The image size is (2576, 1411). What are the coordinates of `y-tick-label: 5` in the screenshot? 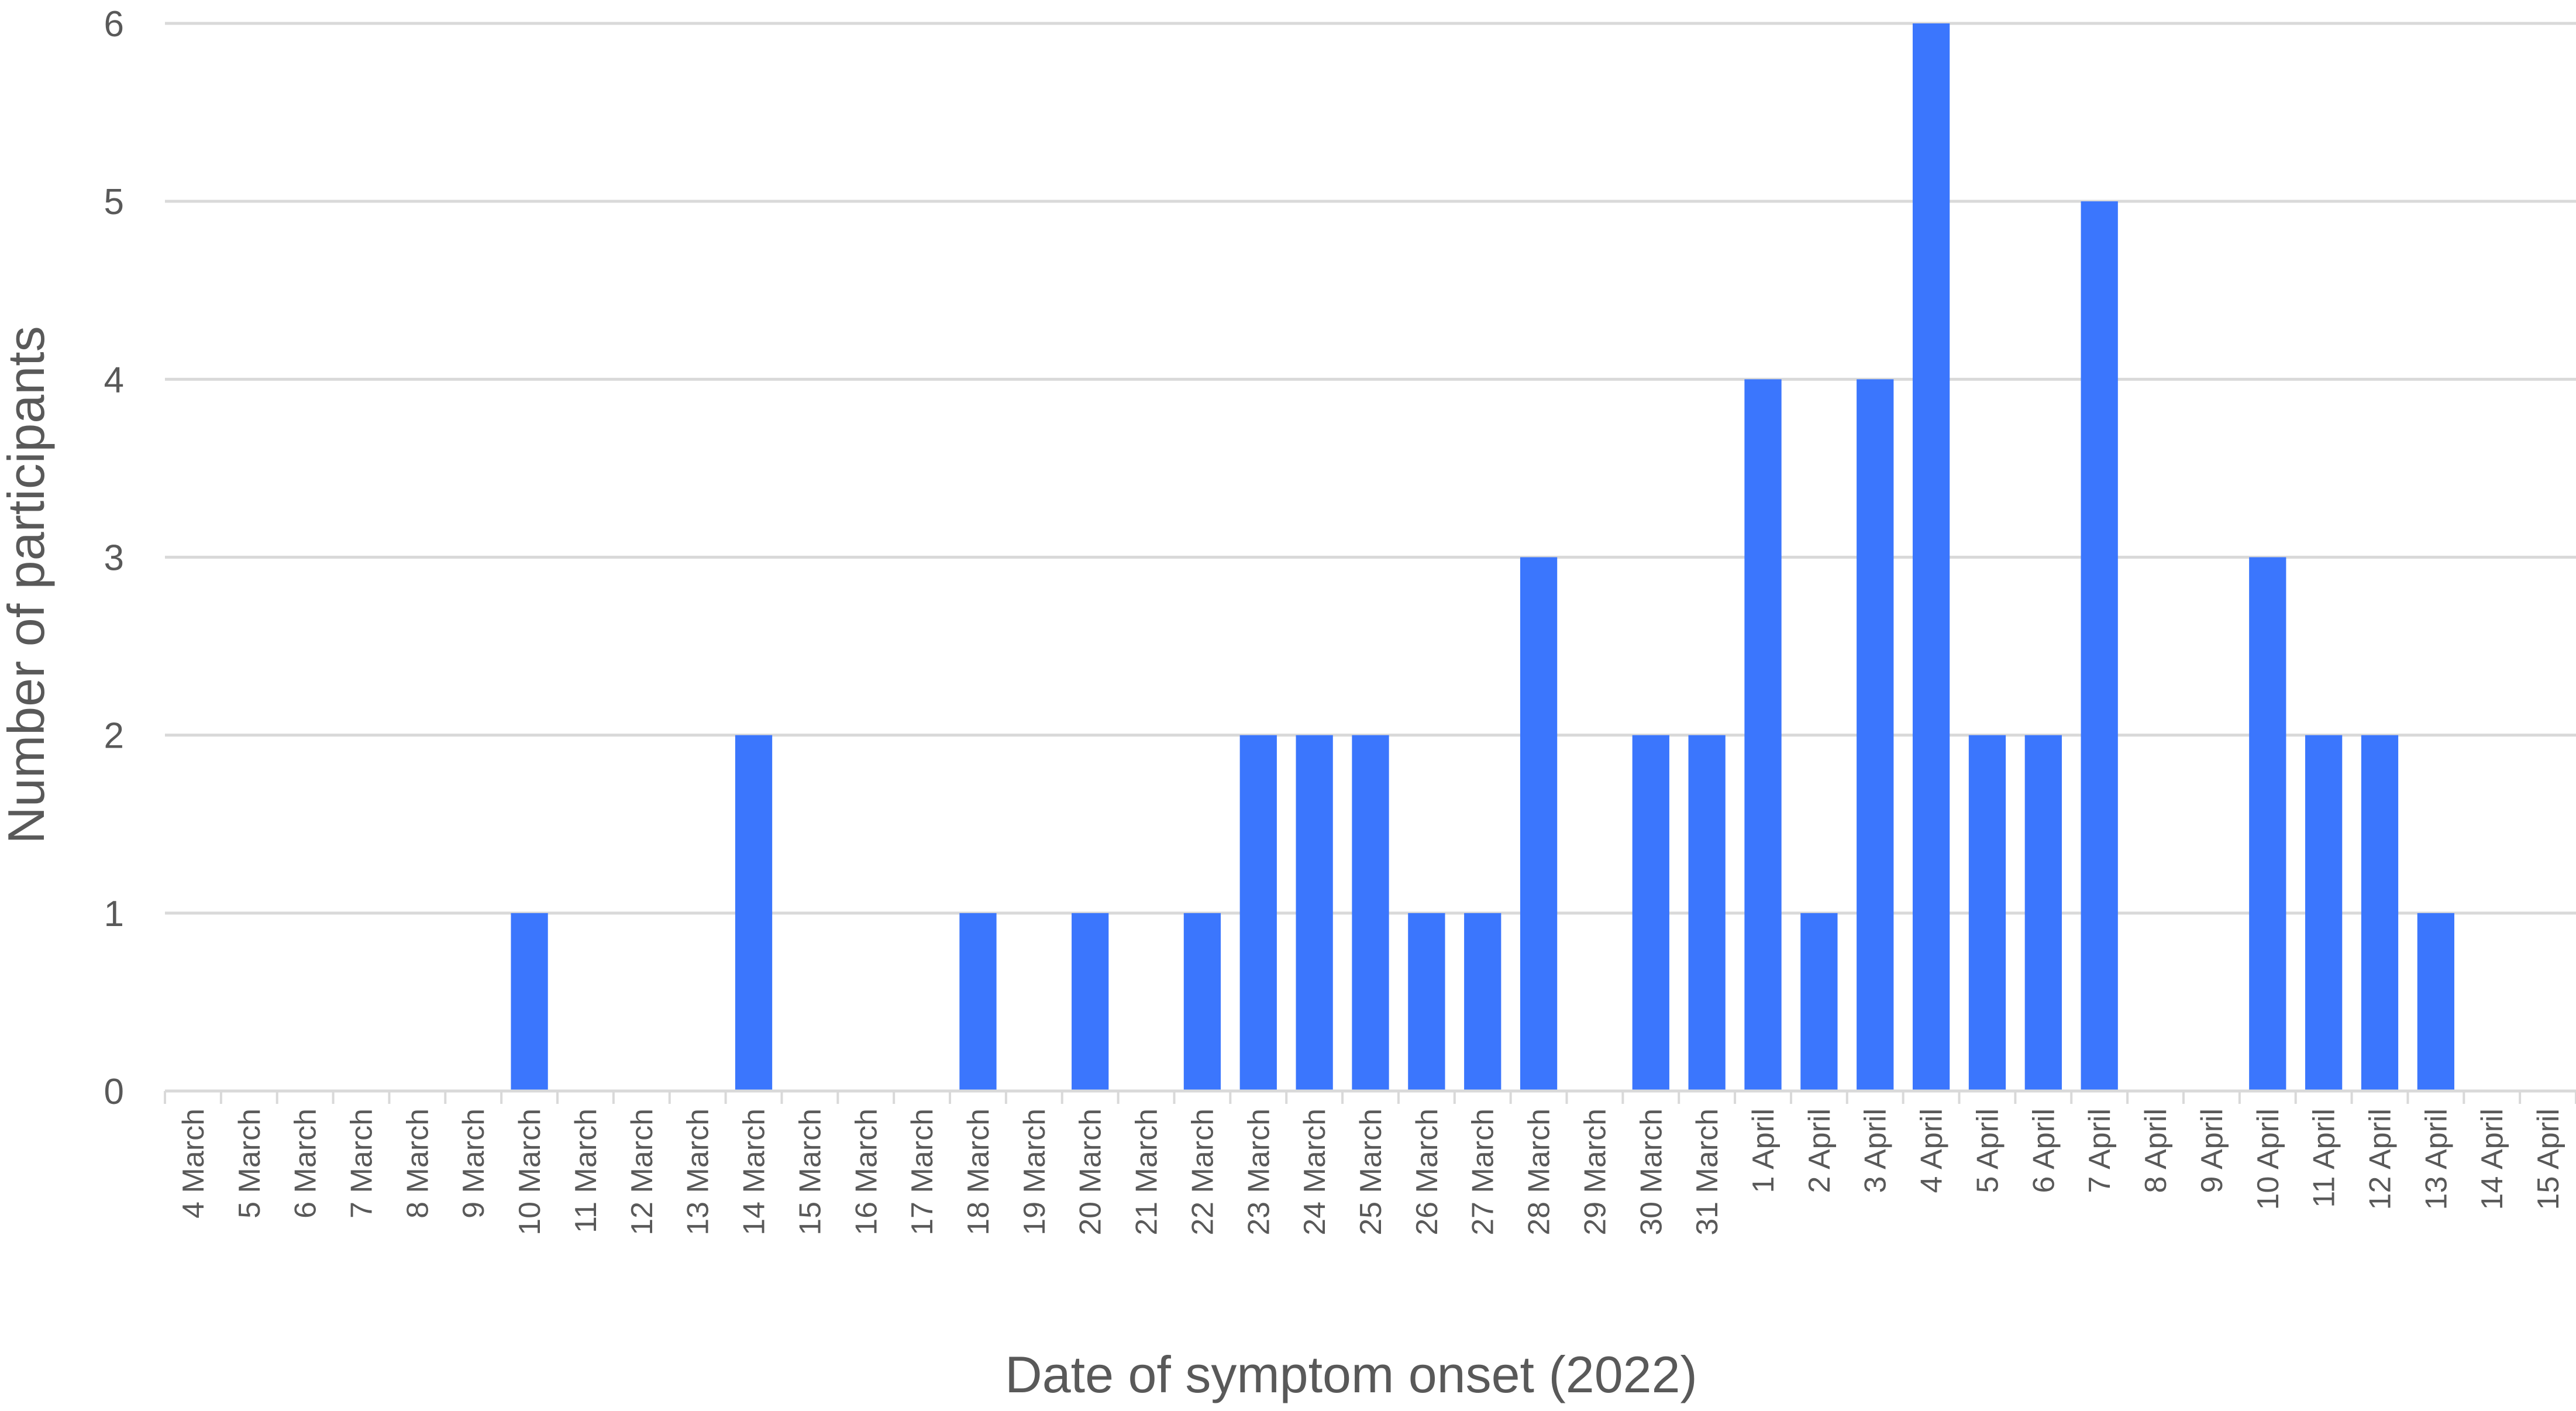 It's located at (114, 202).